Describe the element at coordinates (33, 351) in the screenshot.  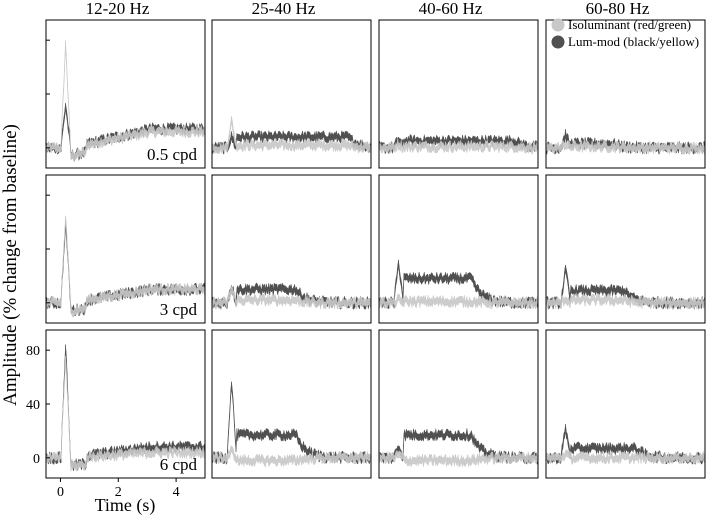
I see `y-tick-label: 80` at that location.